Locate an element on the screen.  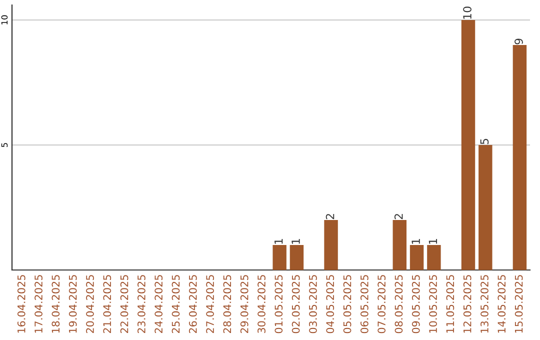
x-tick-label: 06.05.2025 is located at coordinates (364, 304).